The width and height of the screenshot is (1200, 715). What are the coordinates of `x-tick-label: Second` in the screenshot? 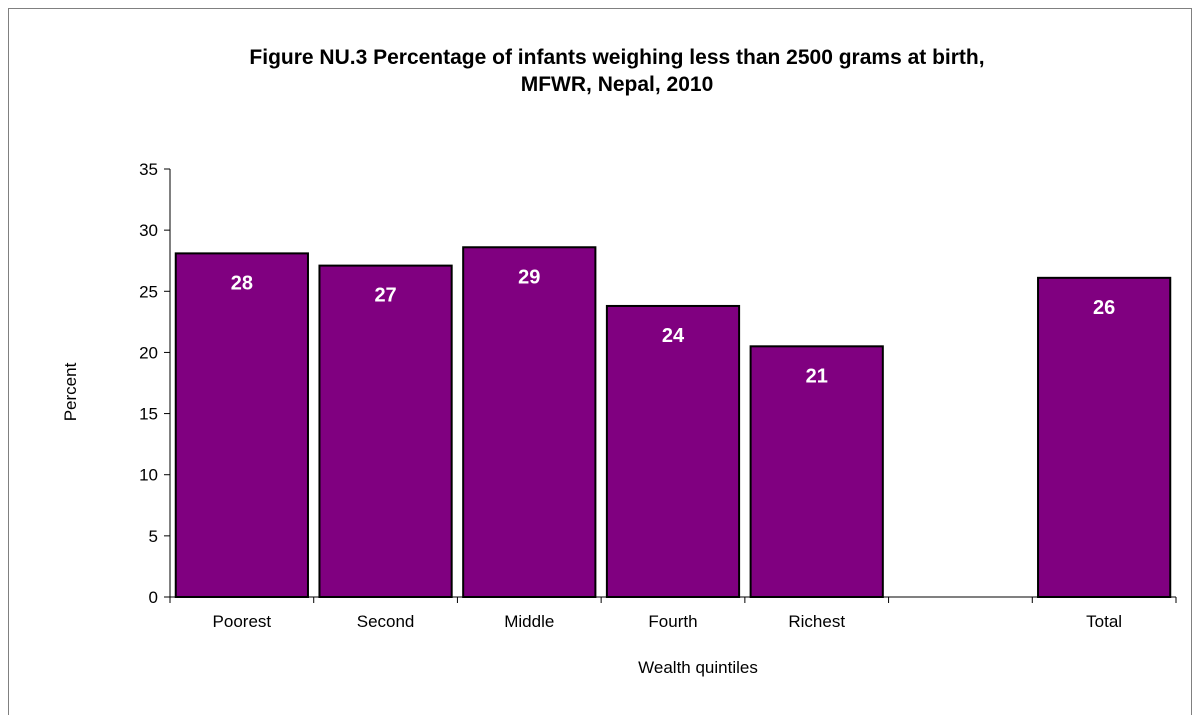 It's located at (386, 621).